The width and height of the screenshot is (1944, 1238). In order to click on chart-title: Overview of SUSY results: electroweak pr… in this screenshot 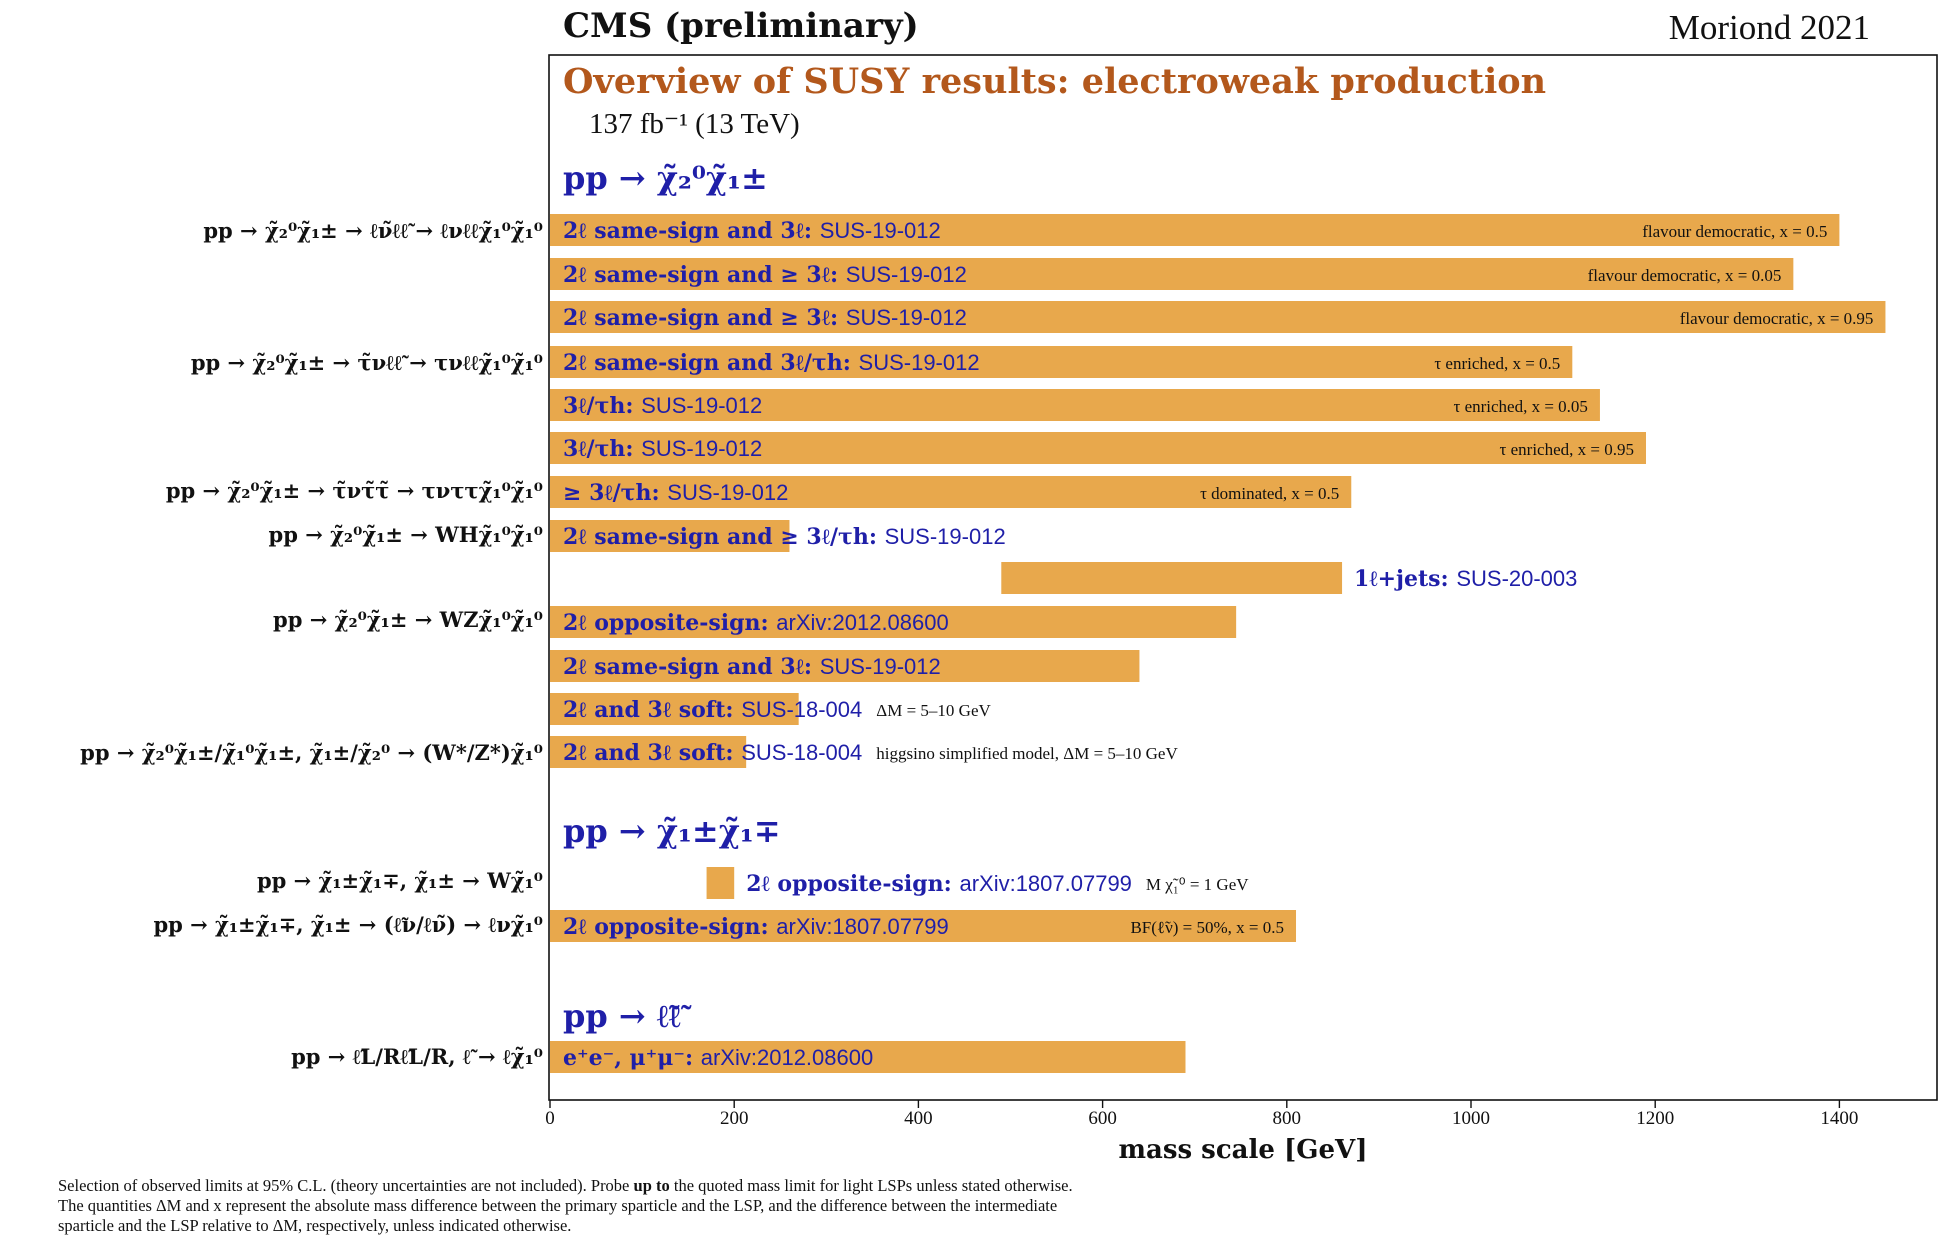, I will do `click(1054, 81)`.